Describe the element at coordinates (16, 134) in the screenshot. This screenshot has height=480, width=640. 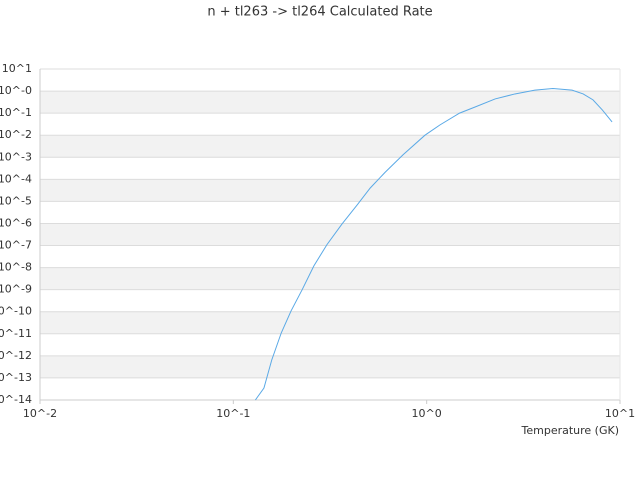
I see `y-tick-label: 10^-2` at that location.